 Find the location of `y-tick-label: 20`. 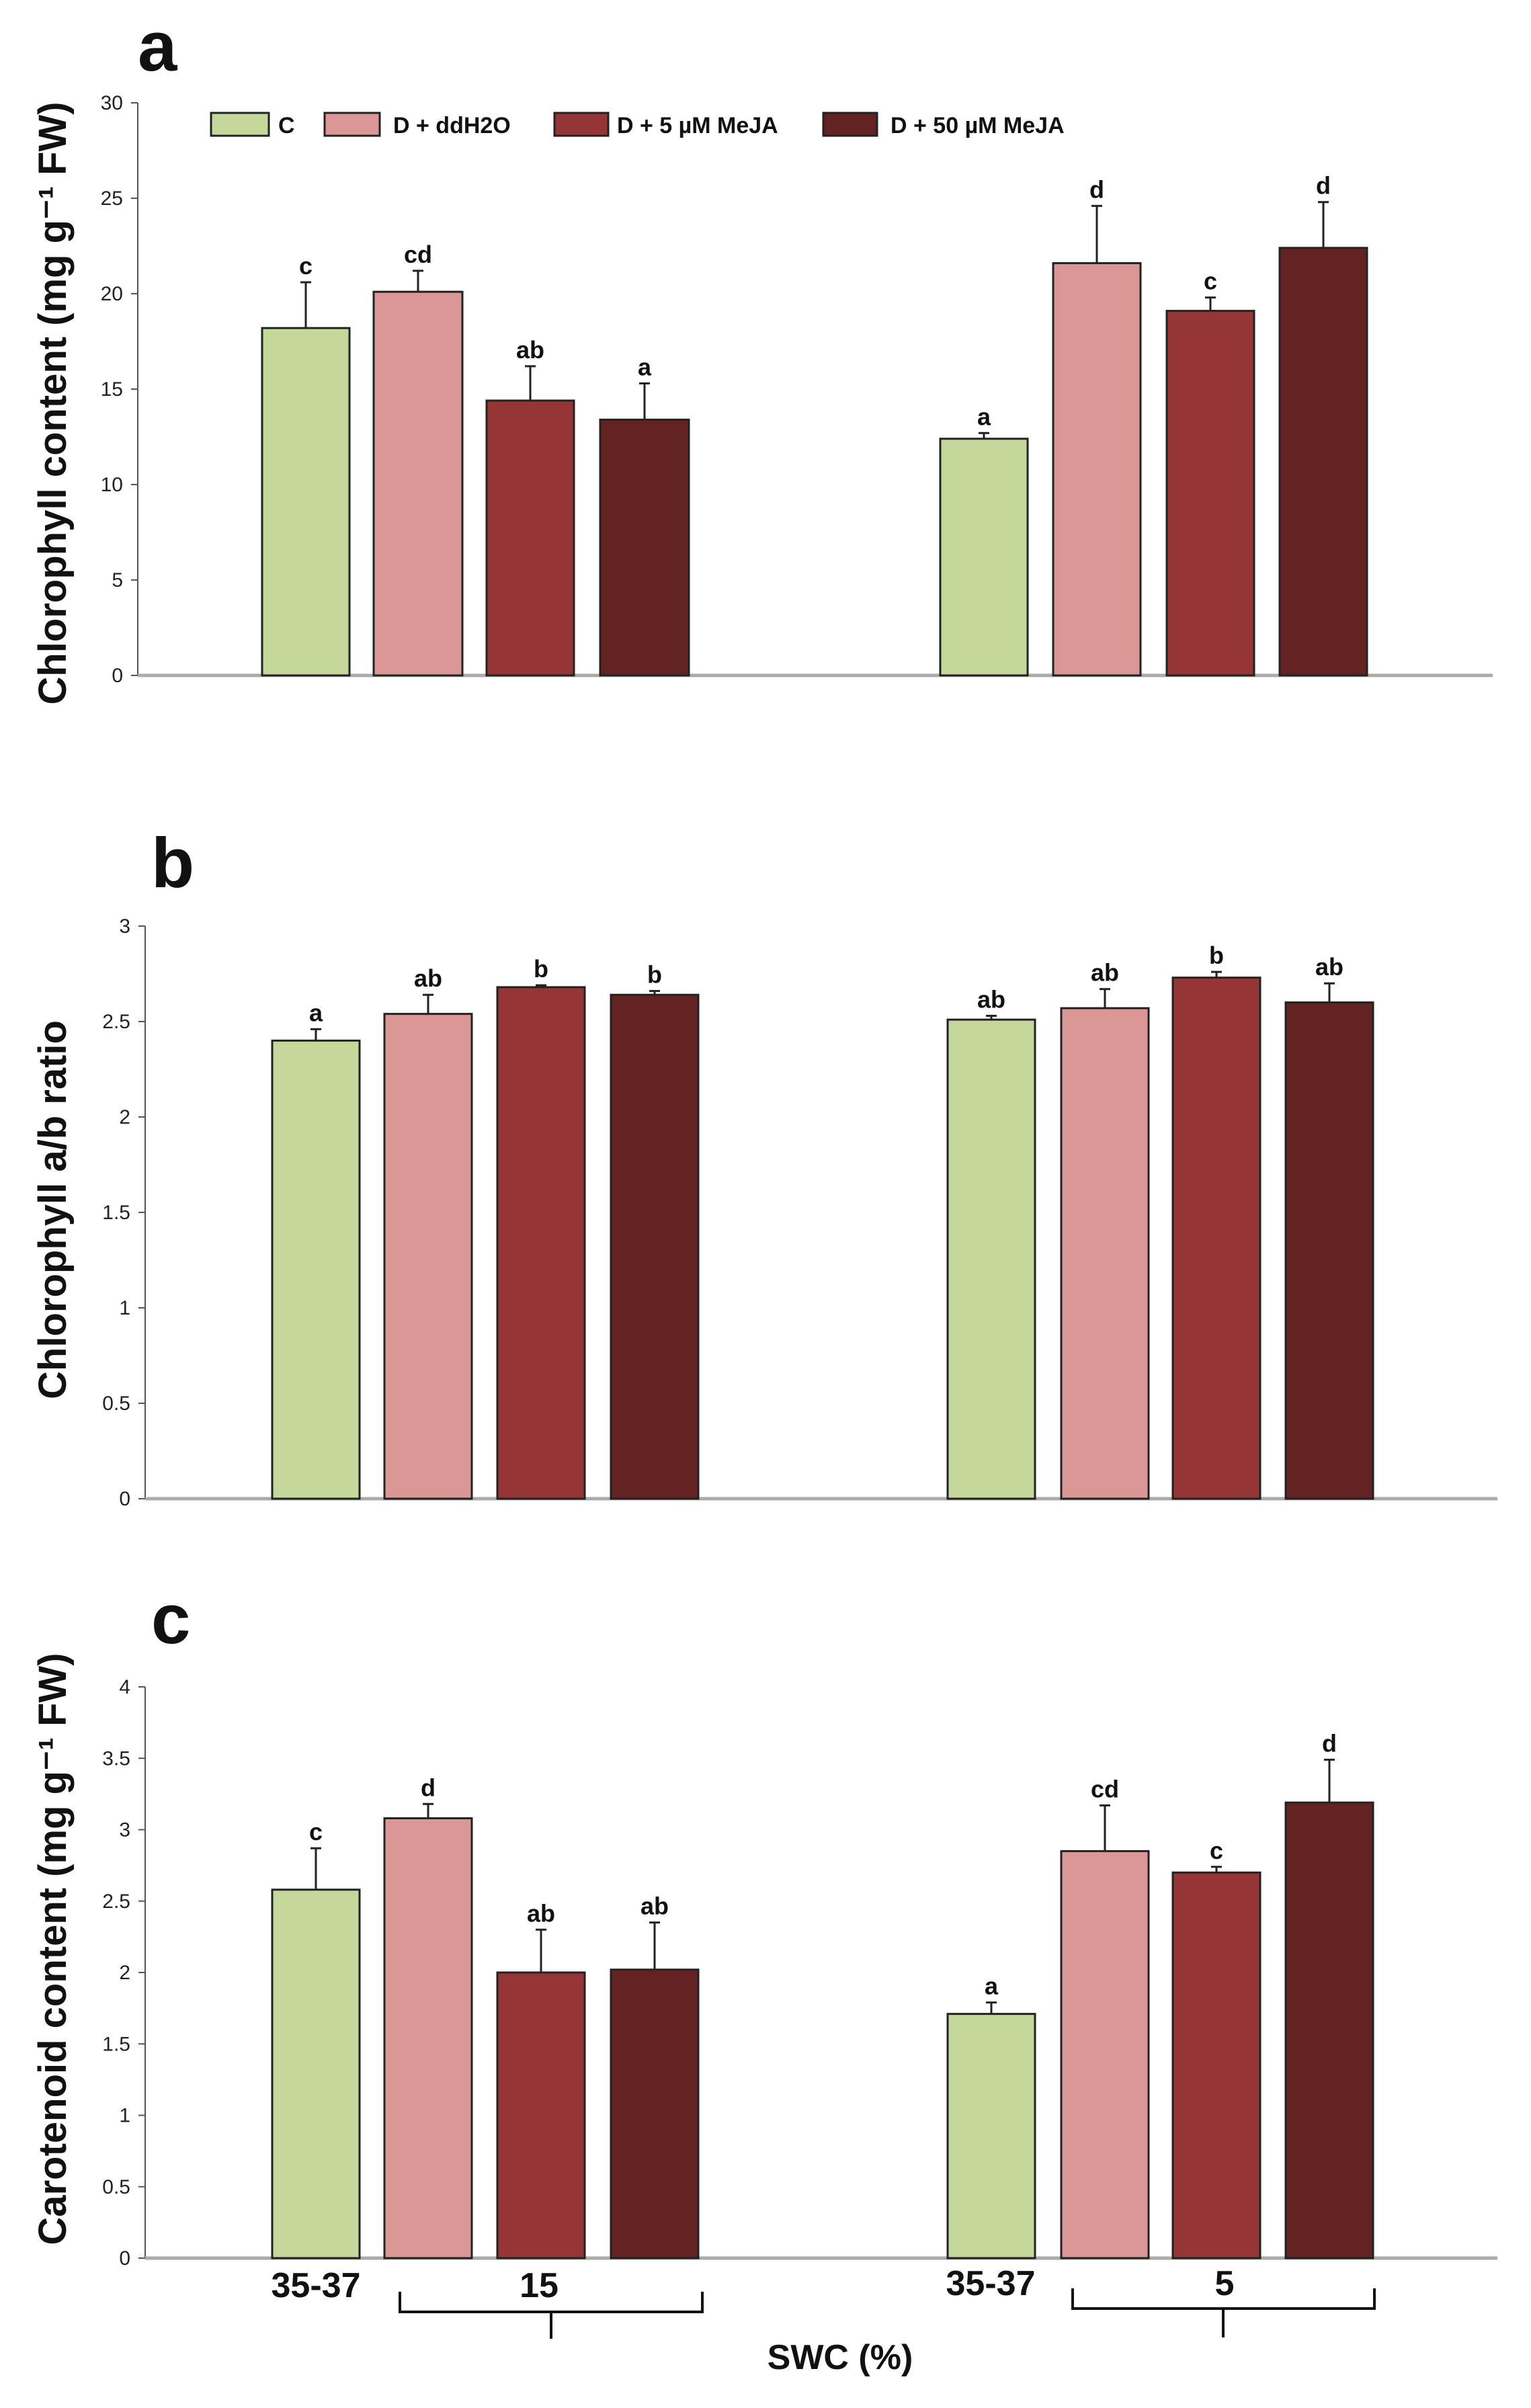

y-tick-label: 20 is located at coordinates (112, 294).